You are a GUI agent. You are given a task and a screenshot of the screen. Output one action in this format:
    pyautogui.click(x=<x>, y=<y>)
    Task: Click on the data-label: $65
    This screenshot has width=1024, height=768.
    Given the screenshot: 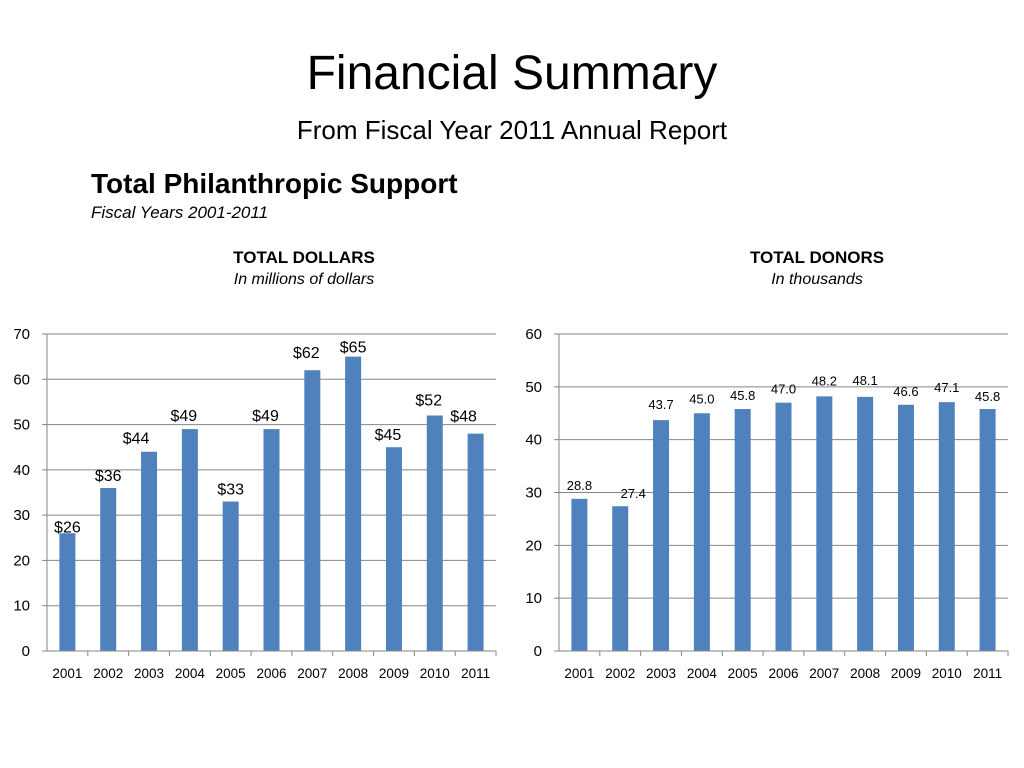 What is the action you would take?
    pyautogui.click(x=353, y=348)
    